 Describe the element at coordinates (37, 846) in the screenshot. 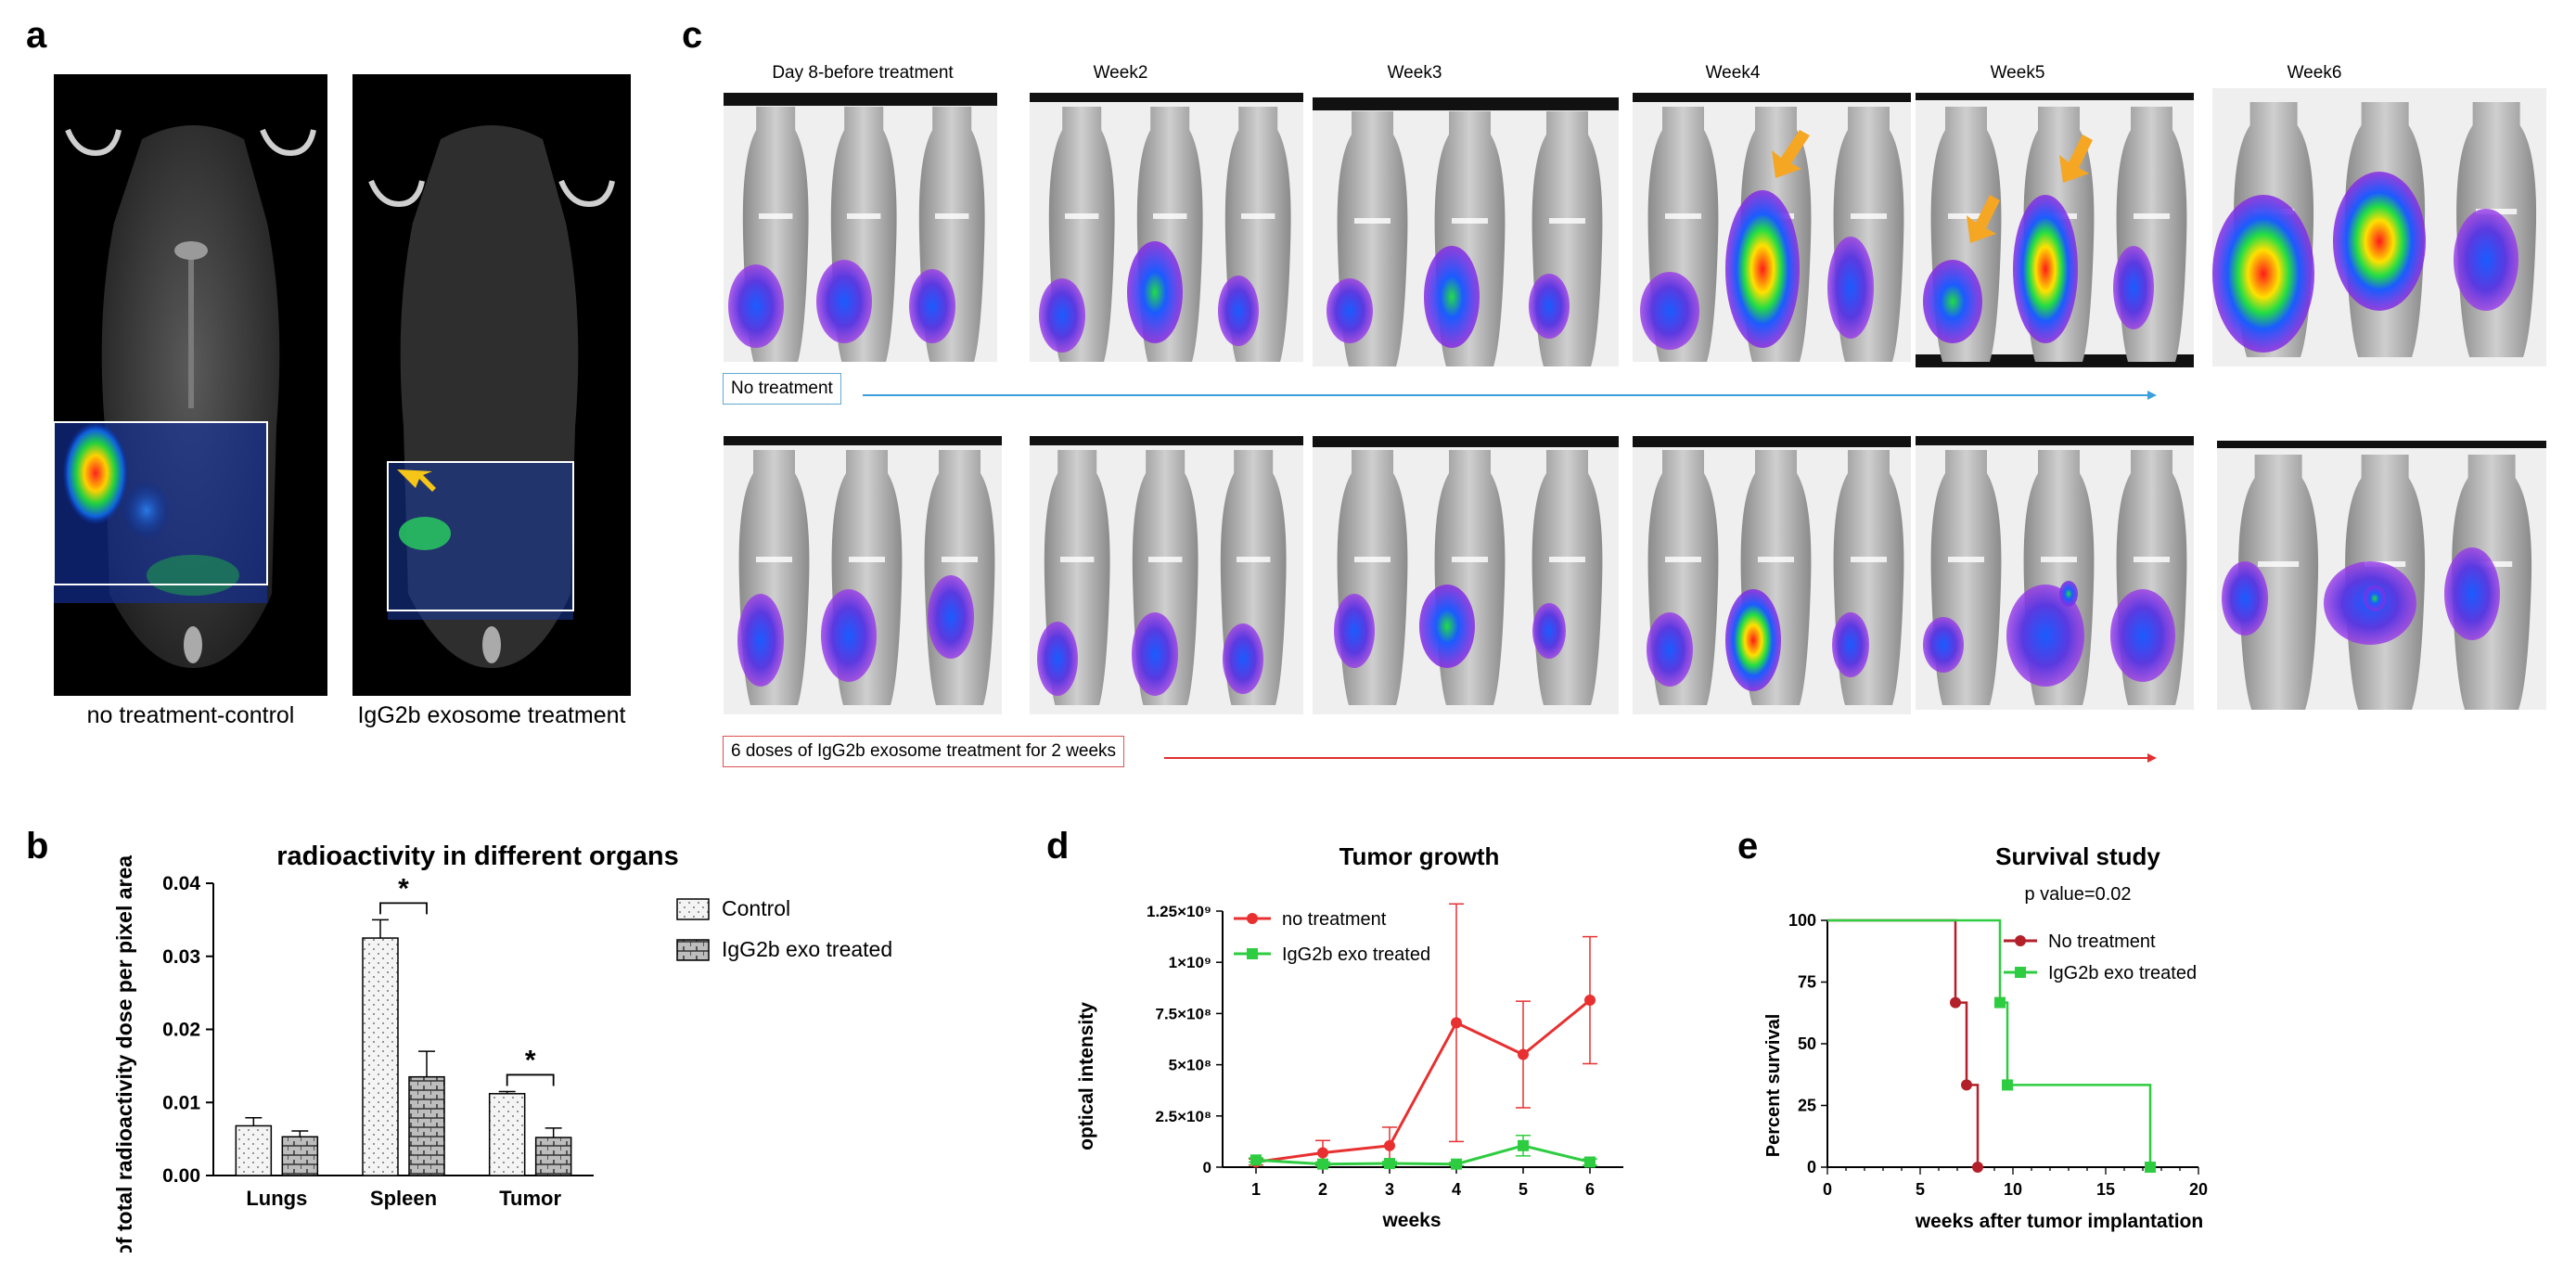

I see `panel-label-b: b` at that location.